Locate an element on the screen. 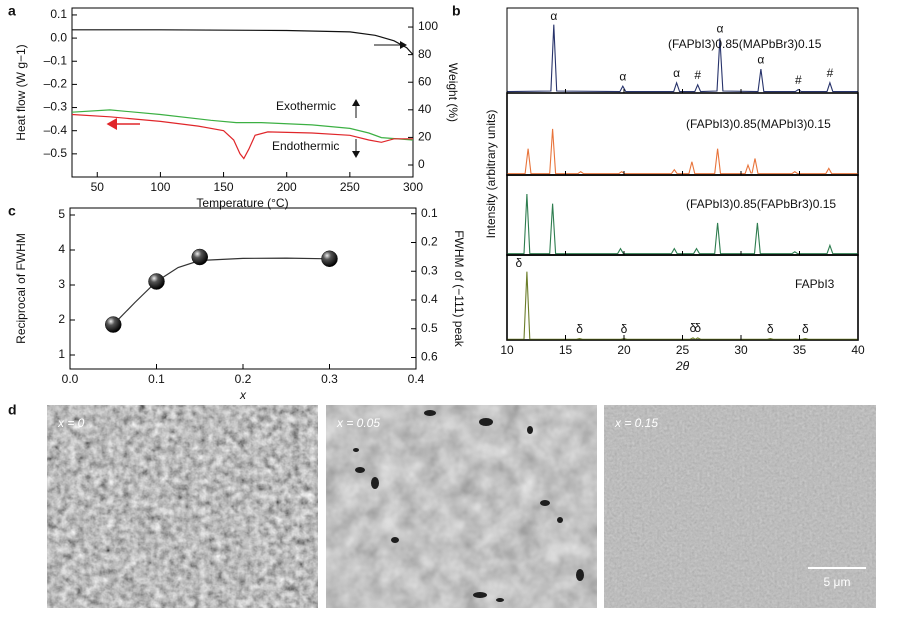 This screenshot has height=619, width=897. annotation: Endothermic is located at coordinates (305, 146).